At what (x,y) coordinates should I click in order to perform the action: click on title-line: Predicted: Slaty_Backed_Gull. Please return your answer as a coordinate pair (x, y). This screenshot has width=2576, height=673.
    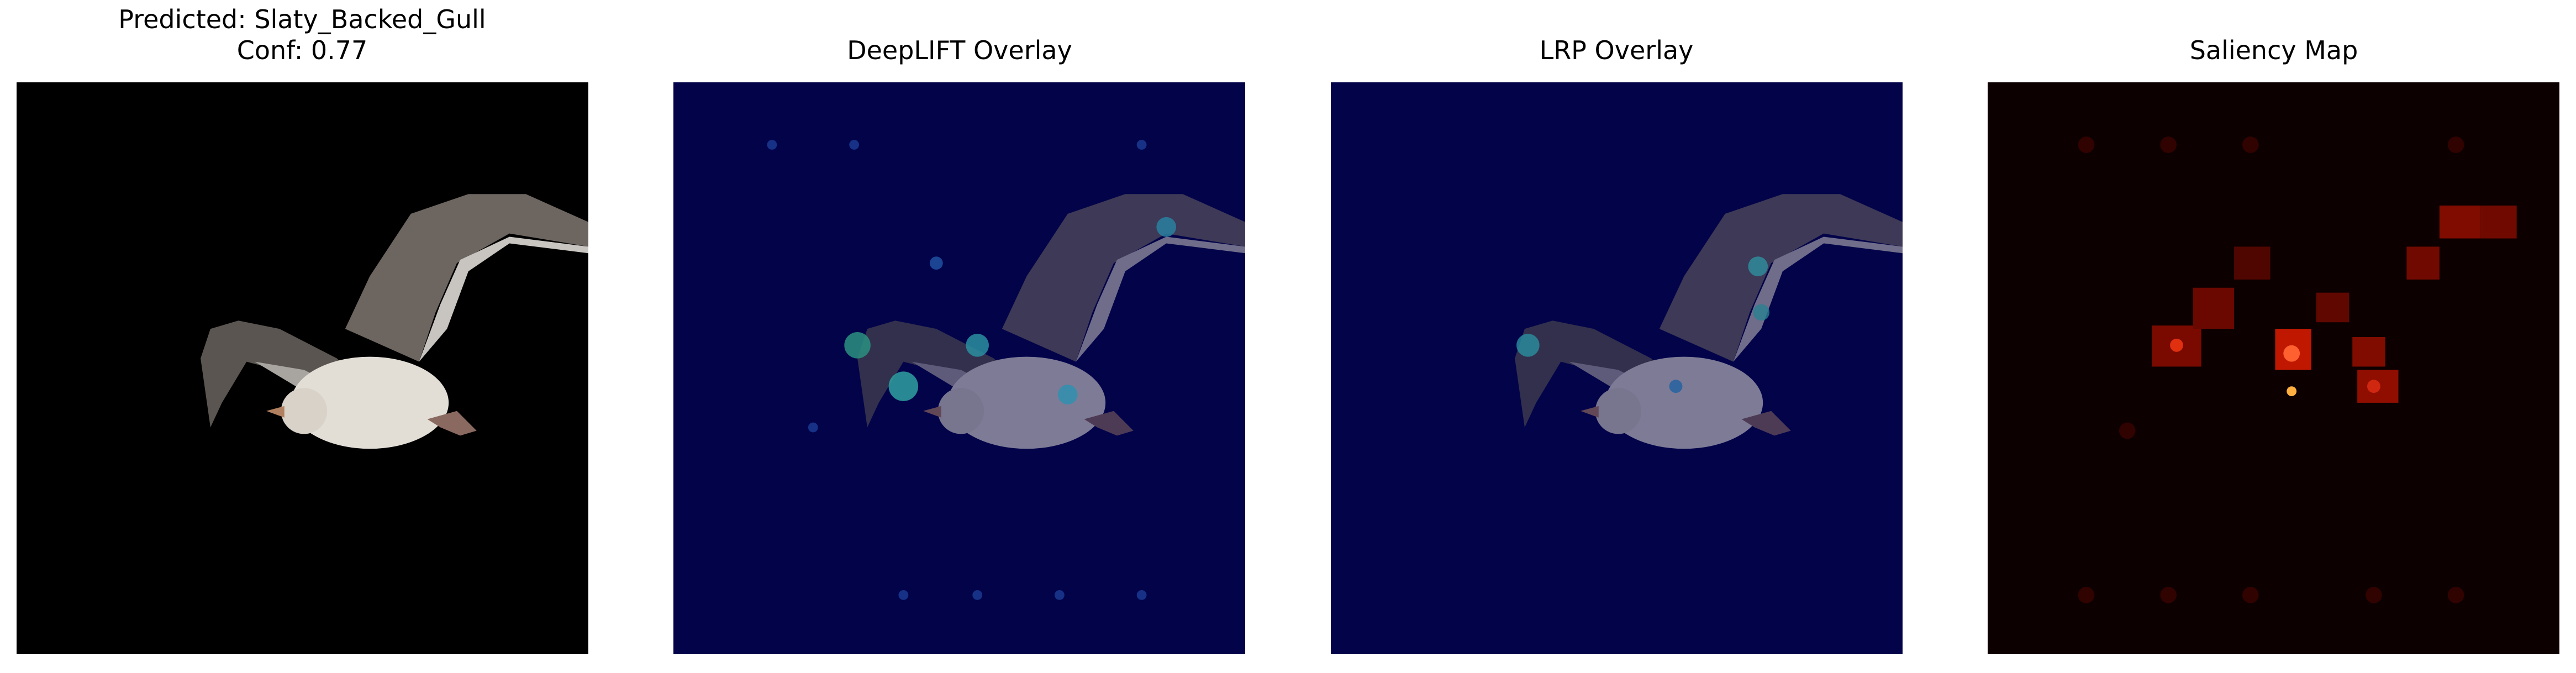
    Looking at the image, I should click on (302, 19).